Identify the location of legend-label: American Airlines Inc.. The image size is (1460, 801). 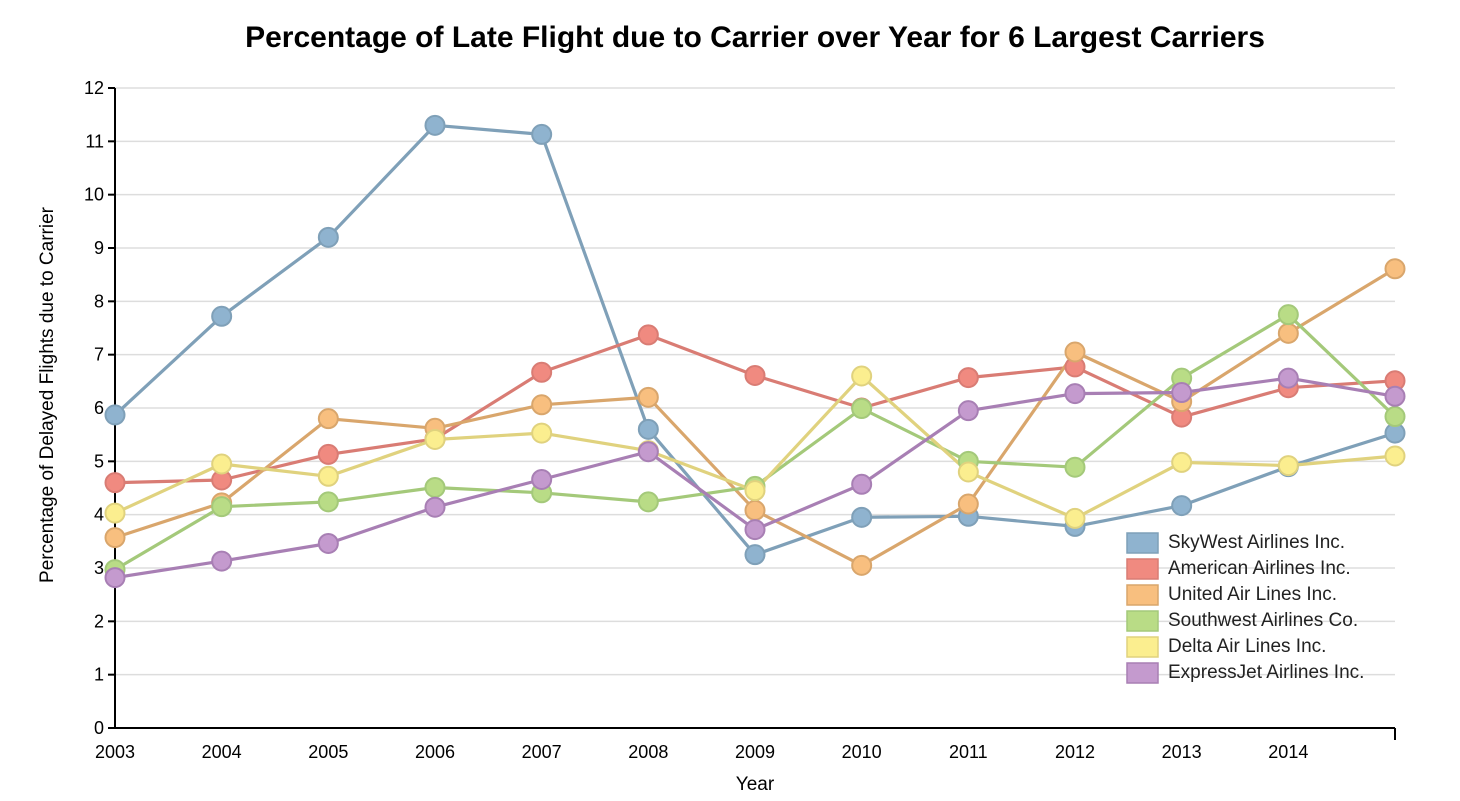
(1259, 568).